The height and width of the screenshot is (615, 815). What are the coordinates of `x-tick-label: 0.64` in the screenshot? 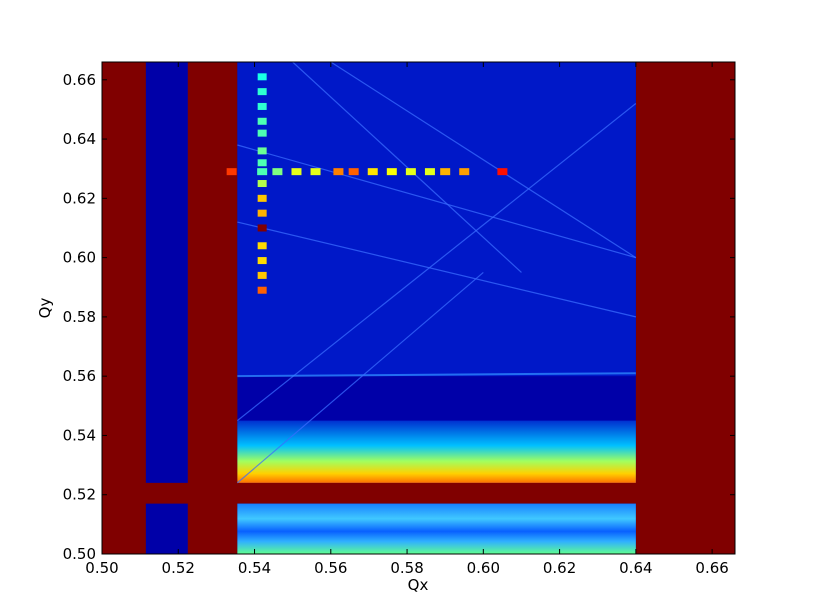 It's located at (635, 568).